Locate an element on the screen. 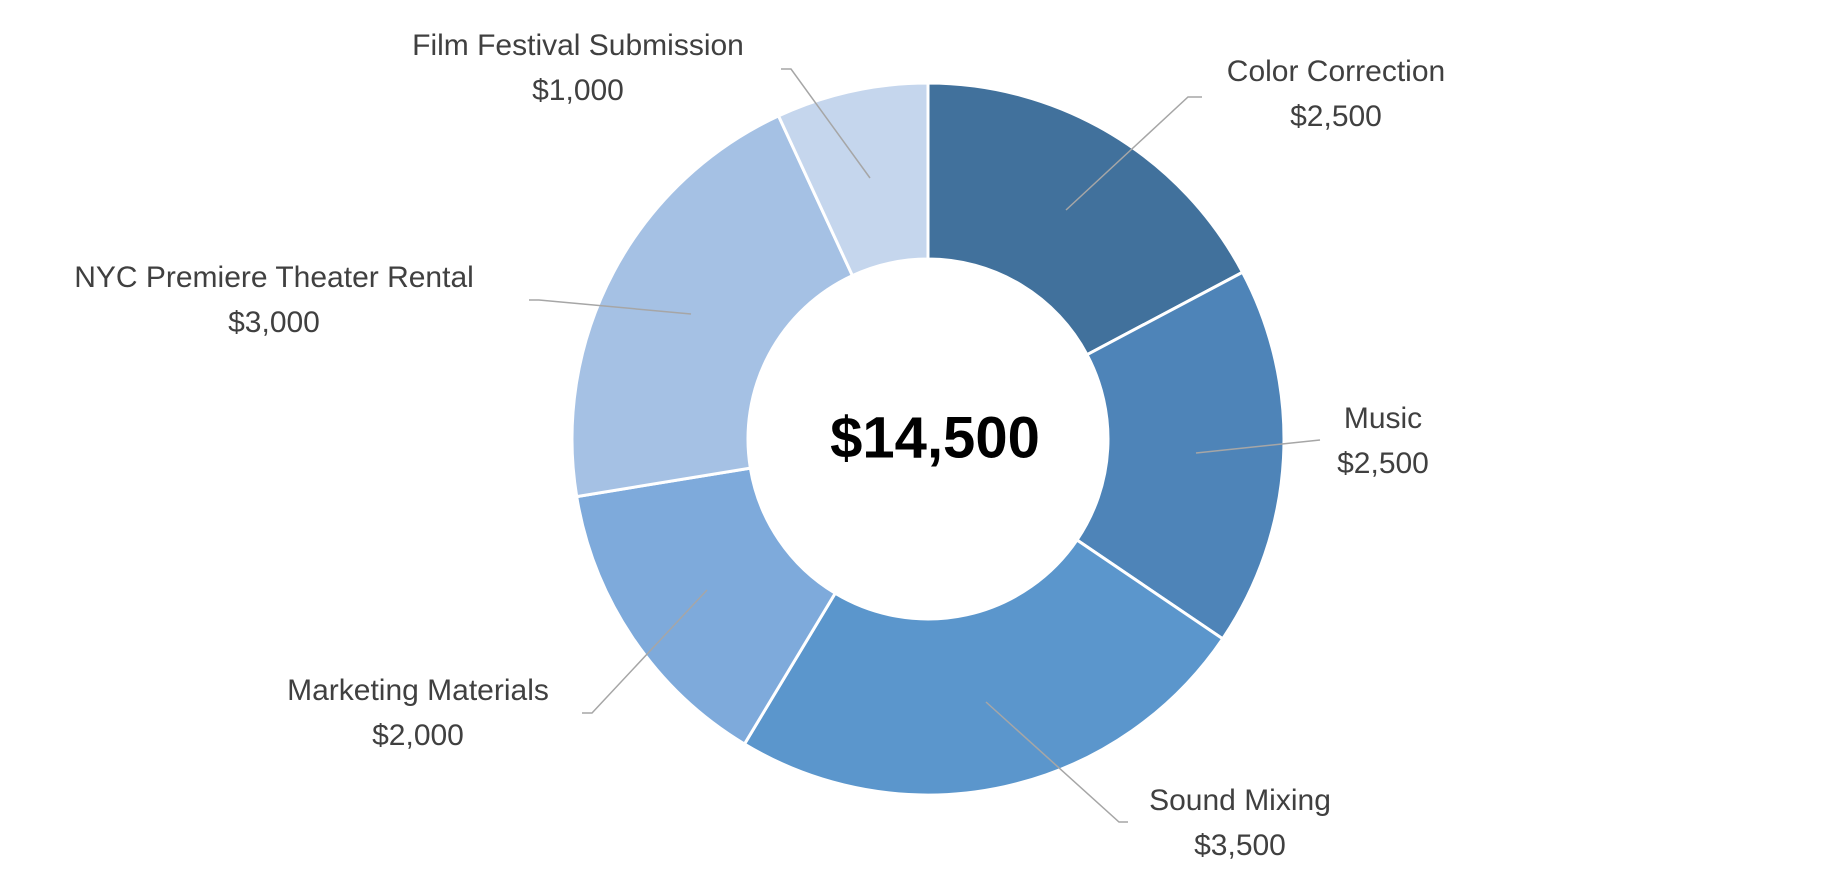 This screenshot has width=1847, height=874. slice-label: Music is located at coordinates (1383, 418).